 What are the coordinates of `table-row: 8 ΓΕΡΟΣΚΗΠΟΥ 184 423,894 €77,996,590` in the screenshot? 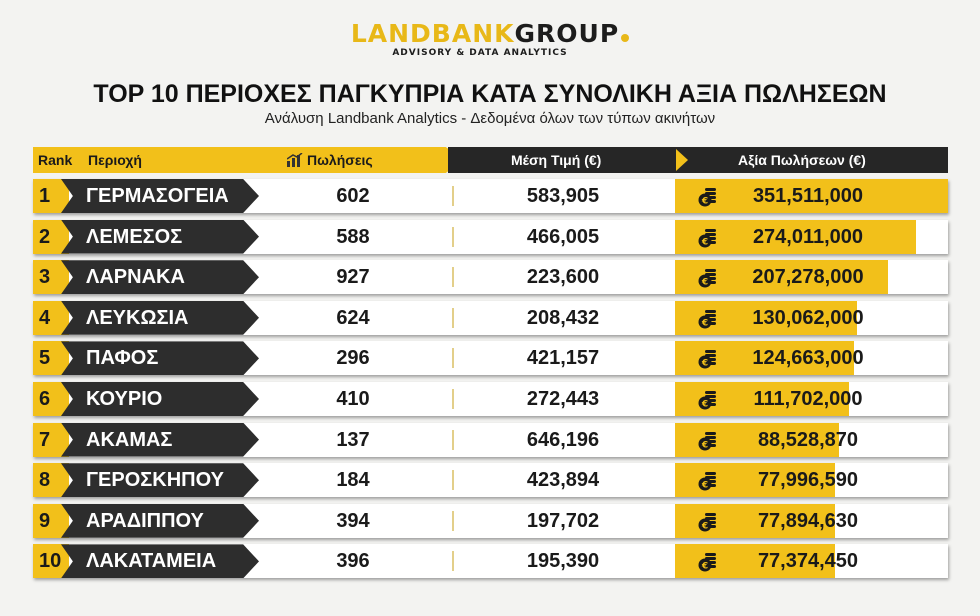 It's located at (490, 480).